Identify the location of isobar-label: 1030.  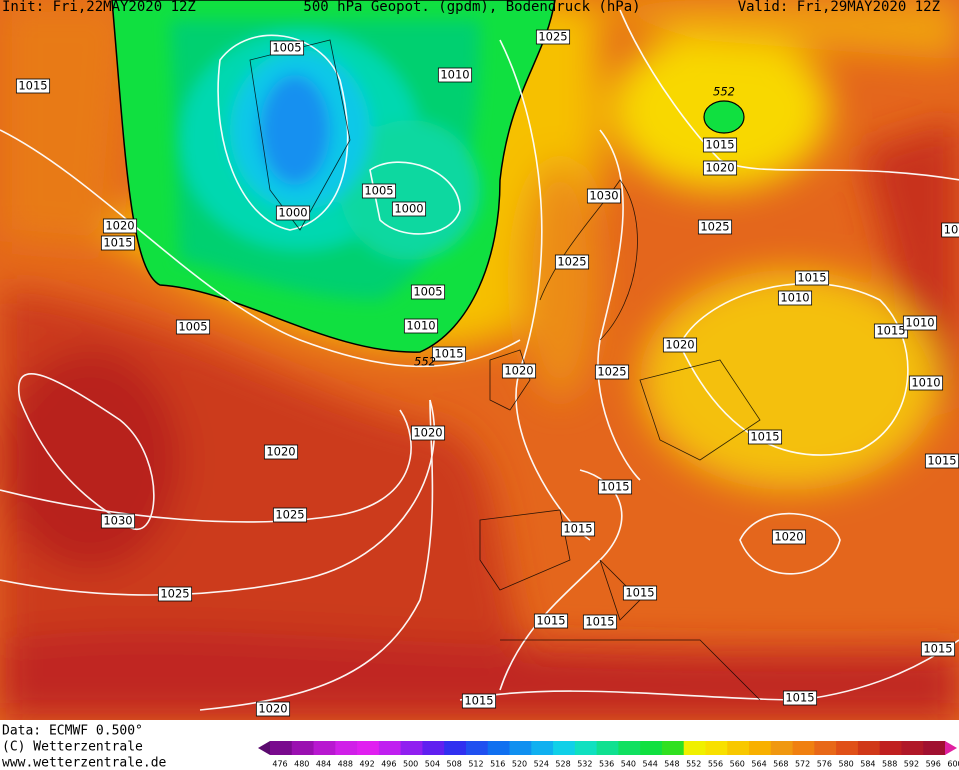
(603, 196).